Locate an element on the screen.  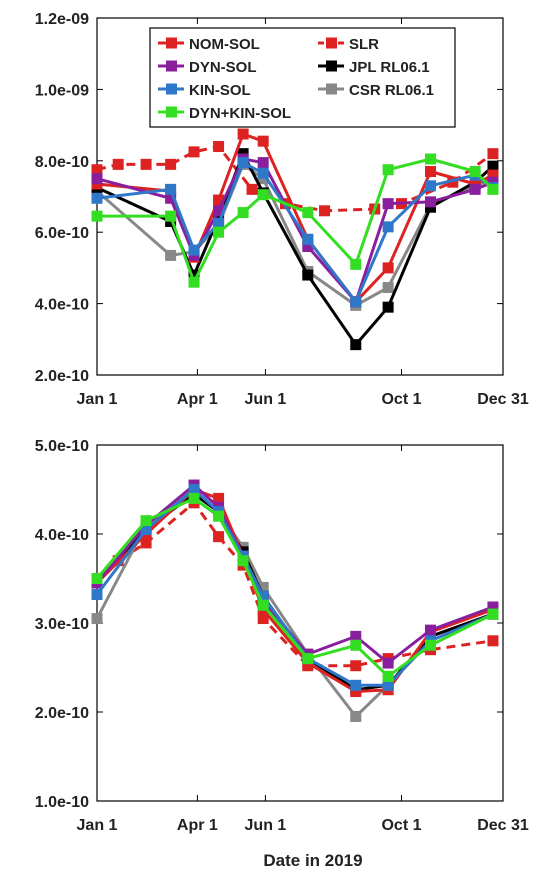
legend-entry-kin-sol: KIN-SOL is located at coordinates (204, 90).